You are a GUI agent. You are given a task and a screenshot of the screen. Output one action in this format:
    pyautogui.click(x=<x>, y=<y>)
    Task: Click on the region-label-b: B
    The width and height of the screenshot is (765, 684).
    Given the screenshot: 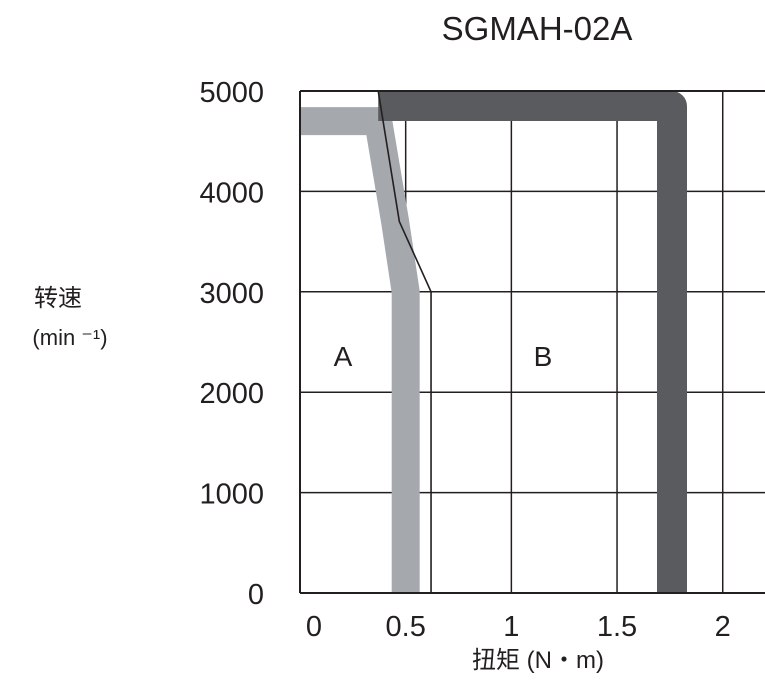 What is the action you would take?
    pyautogui.click(x=543, y=356)
    